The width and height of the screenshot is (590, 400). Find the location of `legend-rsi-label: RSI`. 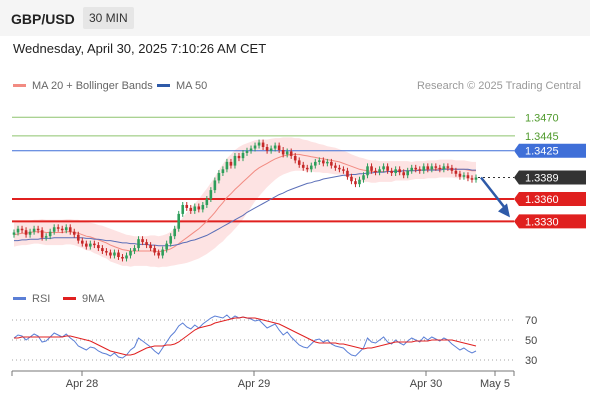

legend-rsi-label: RSI is located at coordinates (41, 299).